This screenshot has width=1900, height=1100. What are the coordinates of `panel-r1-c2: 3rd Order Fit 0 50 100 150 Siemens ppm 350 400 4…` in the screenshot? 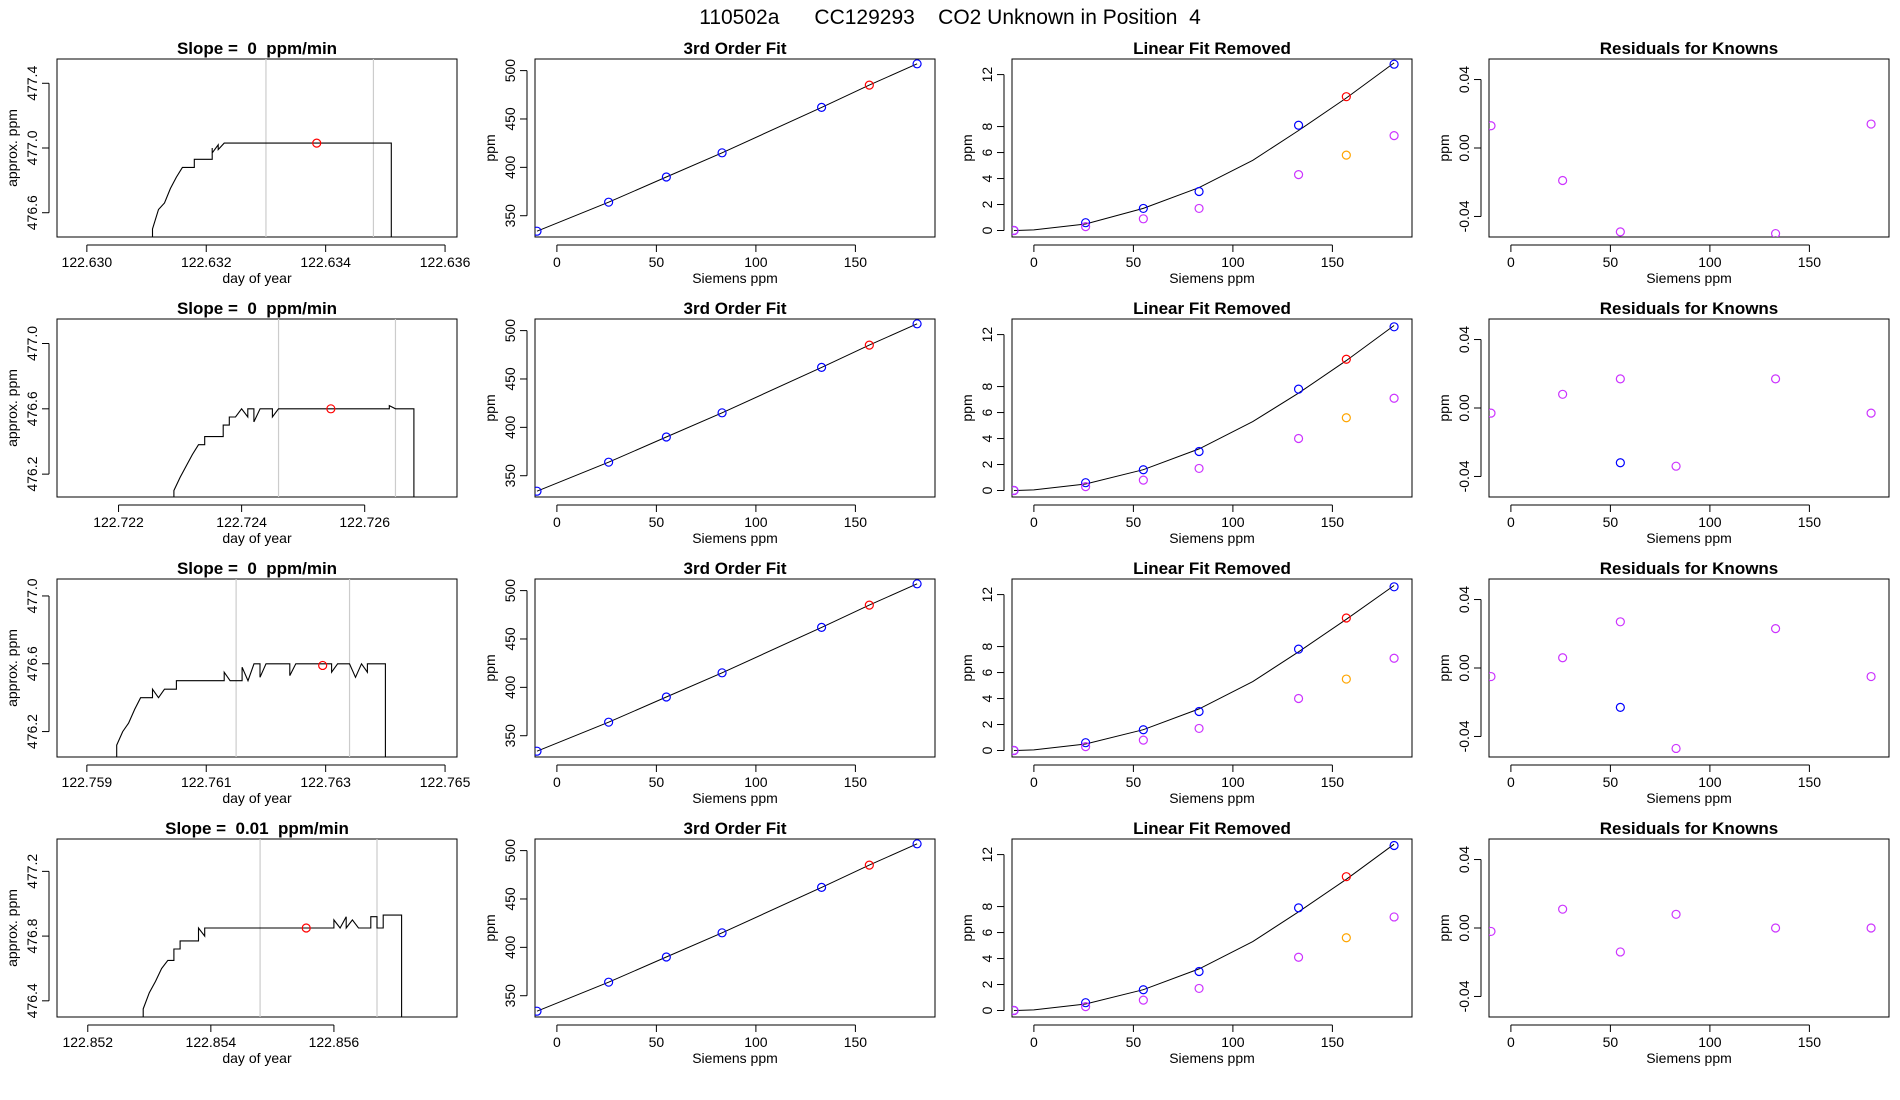 It's located at (709, 162).